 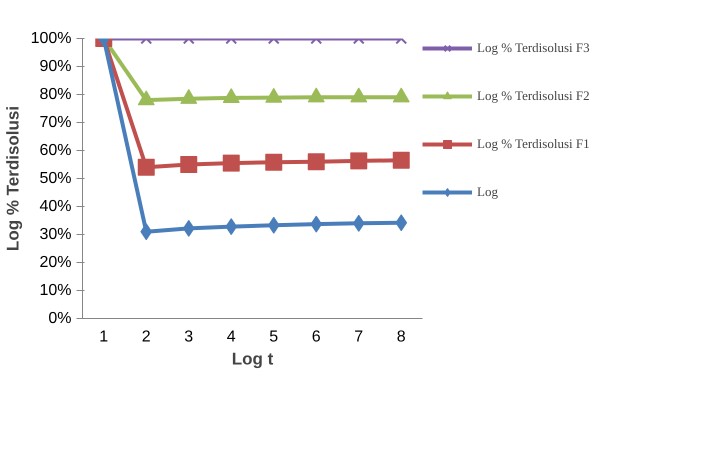 What do you see at coordinates (146, 337) in the screenshot?
I see `x-tick-label: 2` at bounding box center [146, 337].